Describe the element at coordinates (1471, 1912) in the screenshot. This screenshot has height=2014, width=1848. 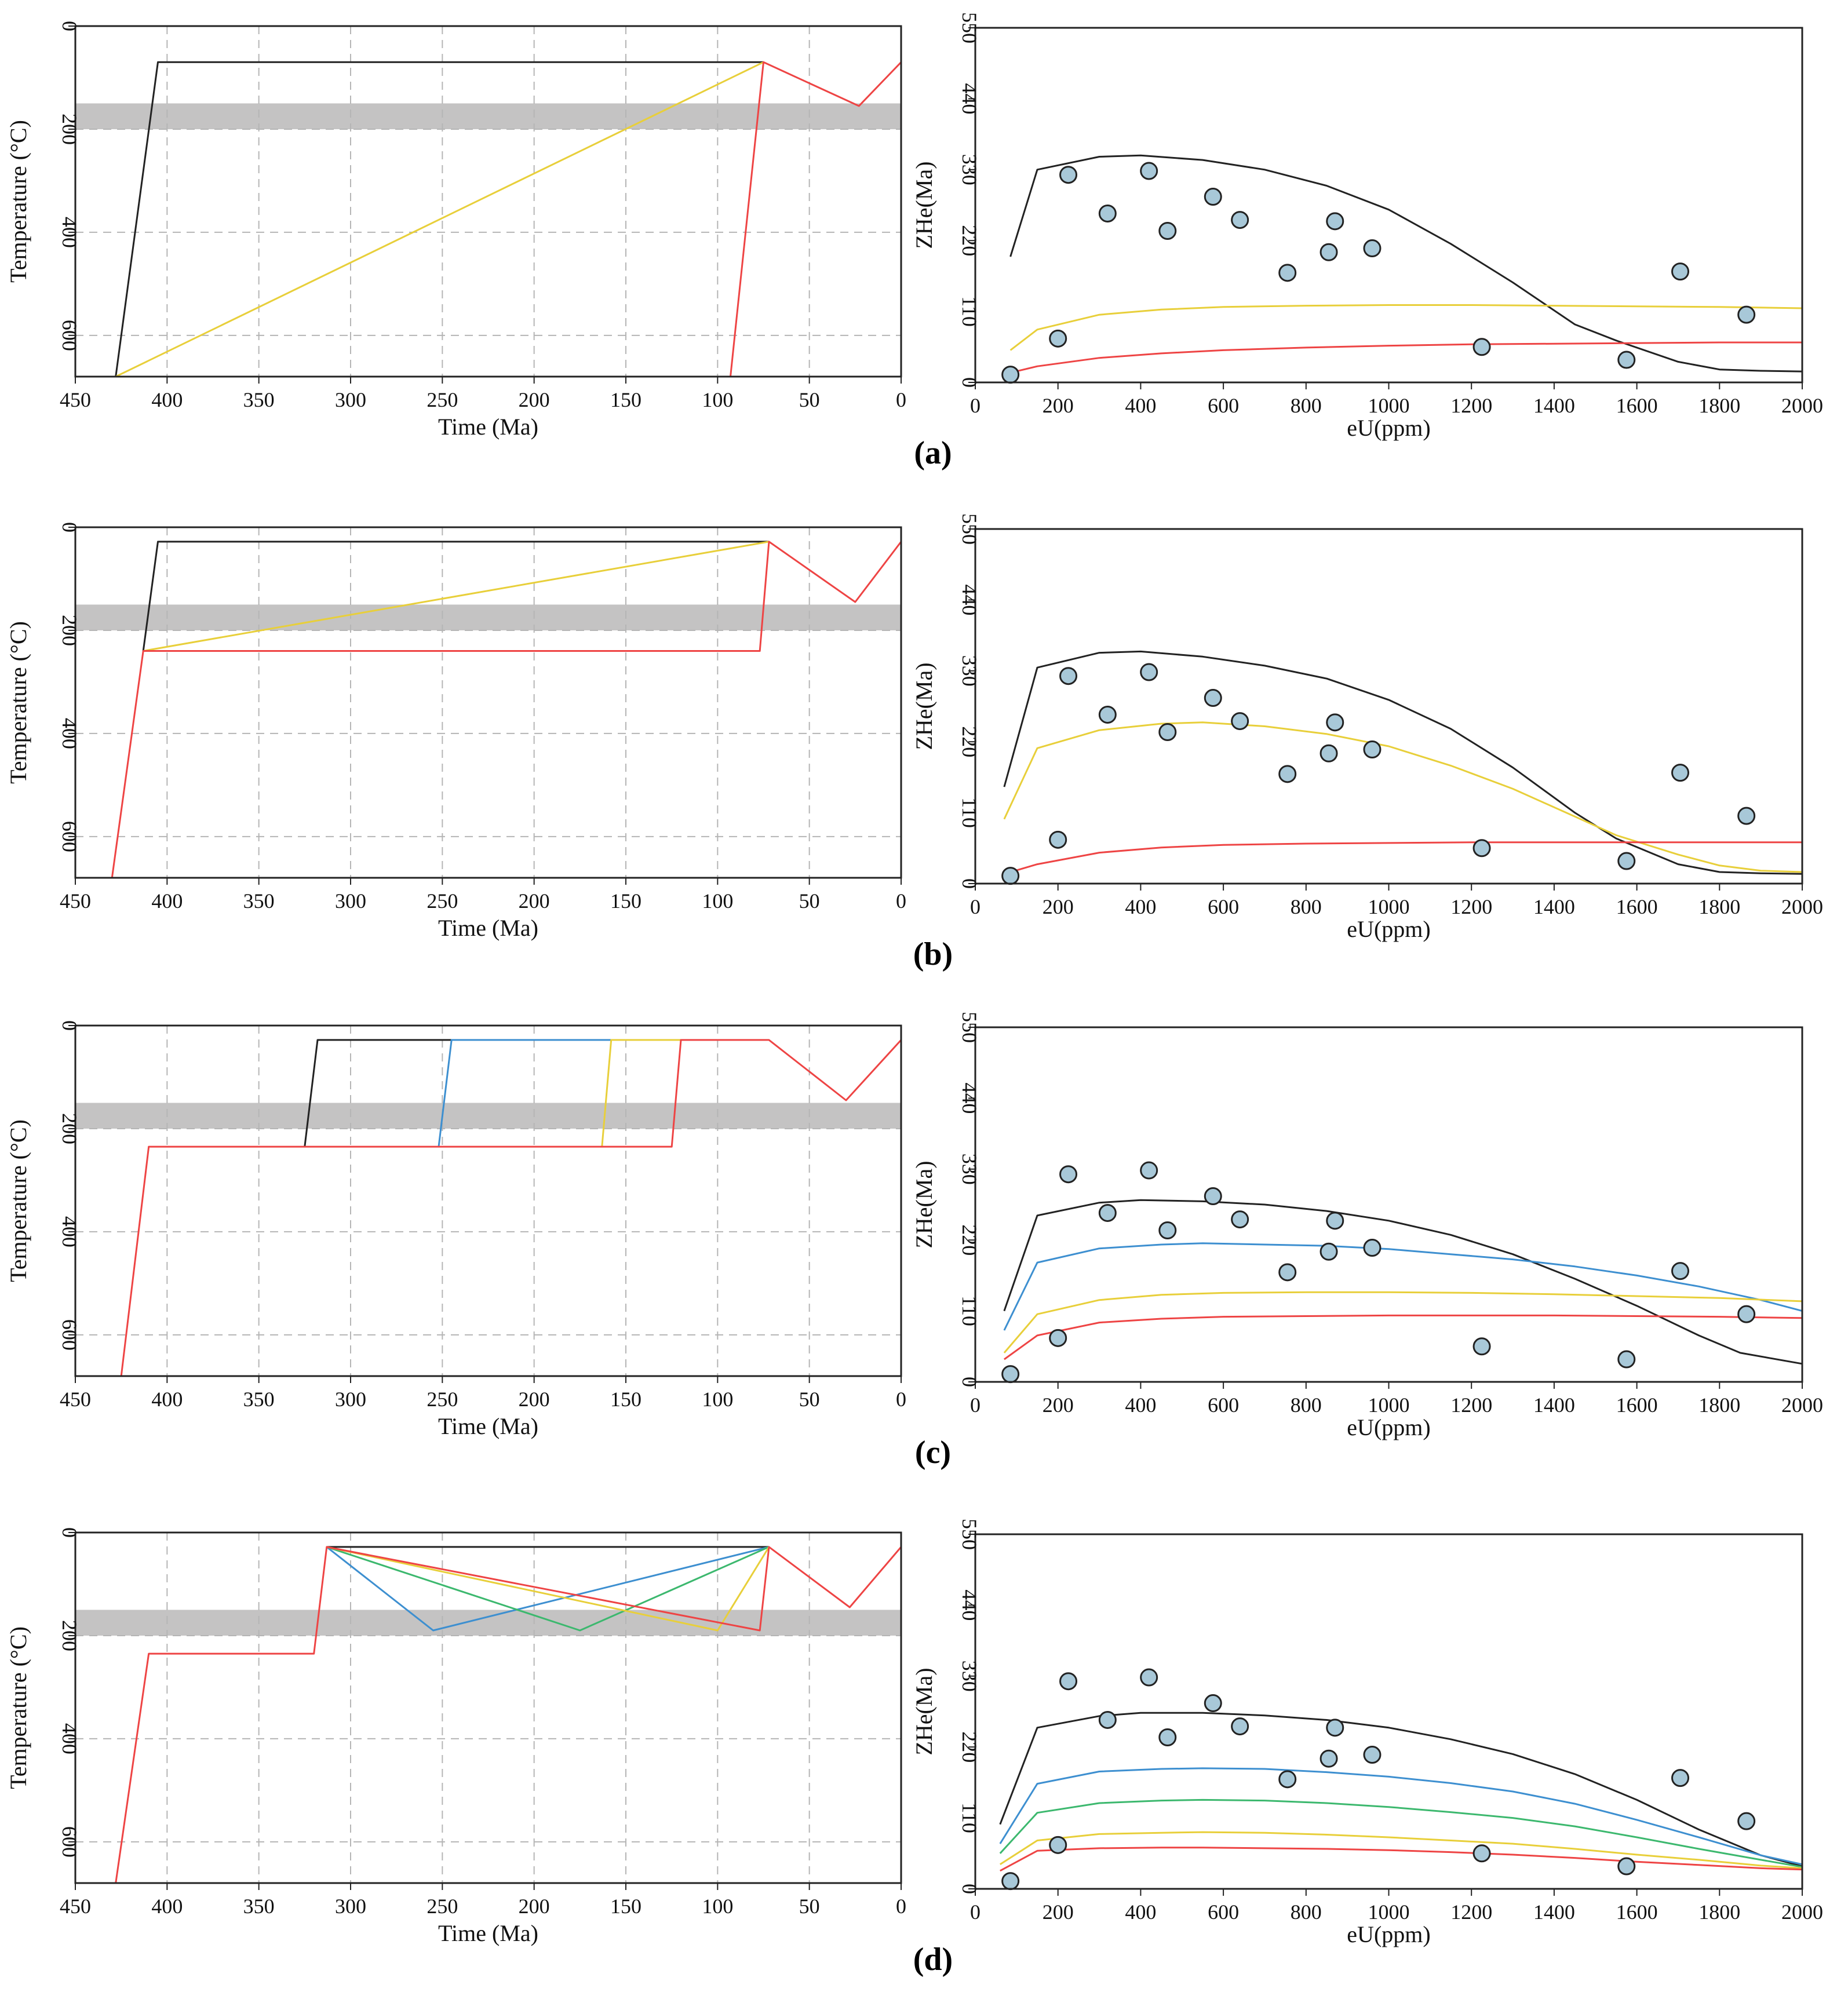
I see `age-xtick-label: 1200` at that location.